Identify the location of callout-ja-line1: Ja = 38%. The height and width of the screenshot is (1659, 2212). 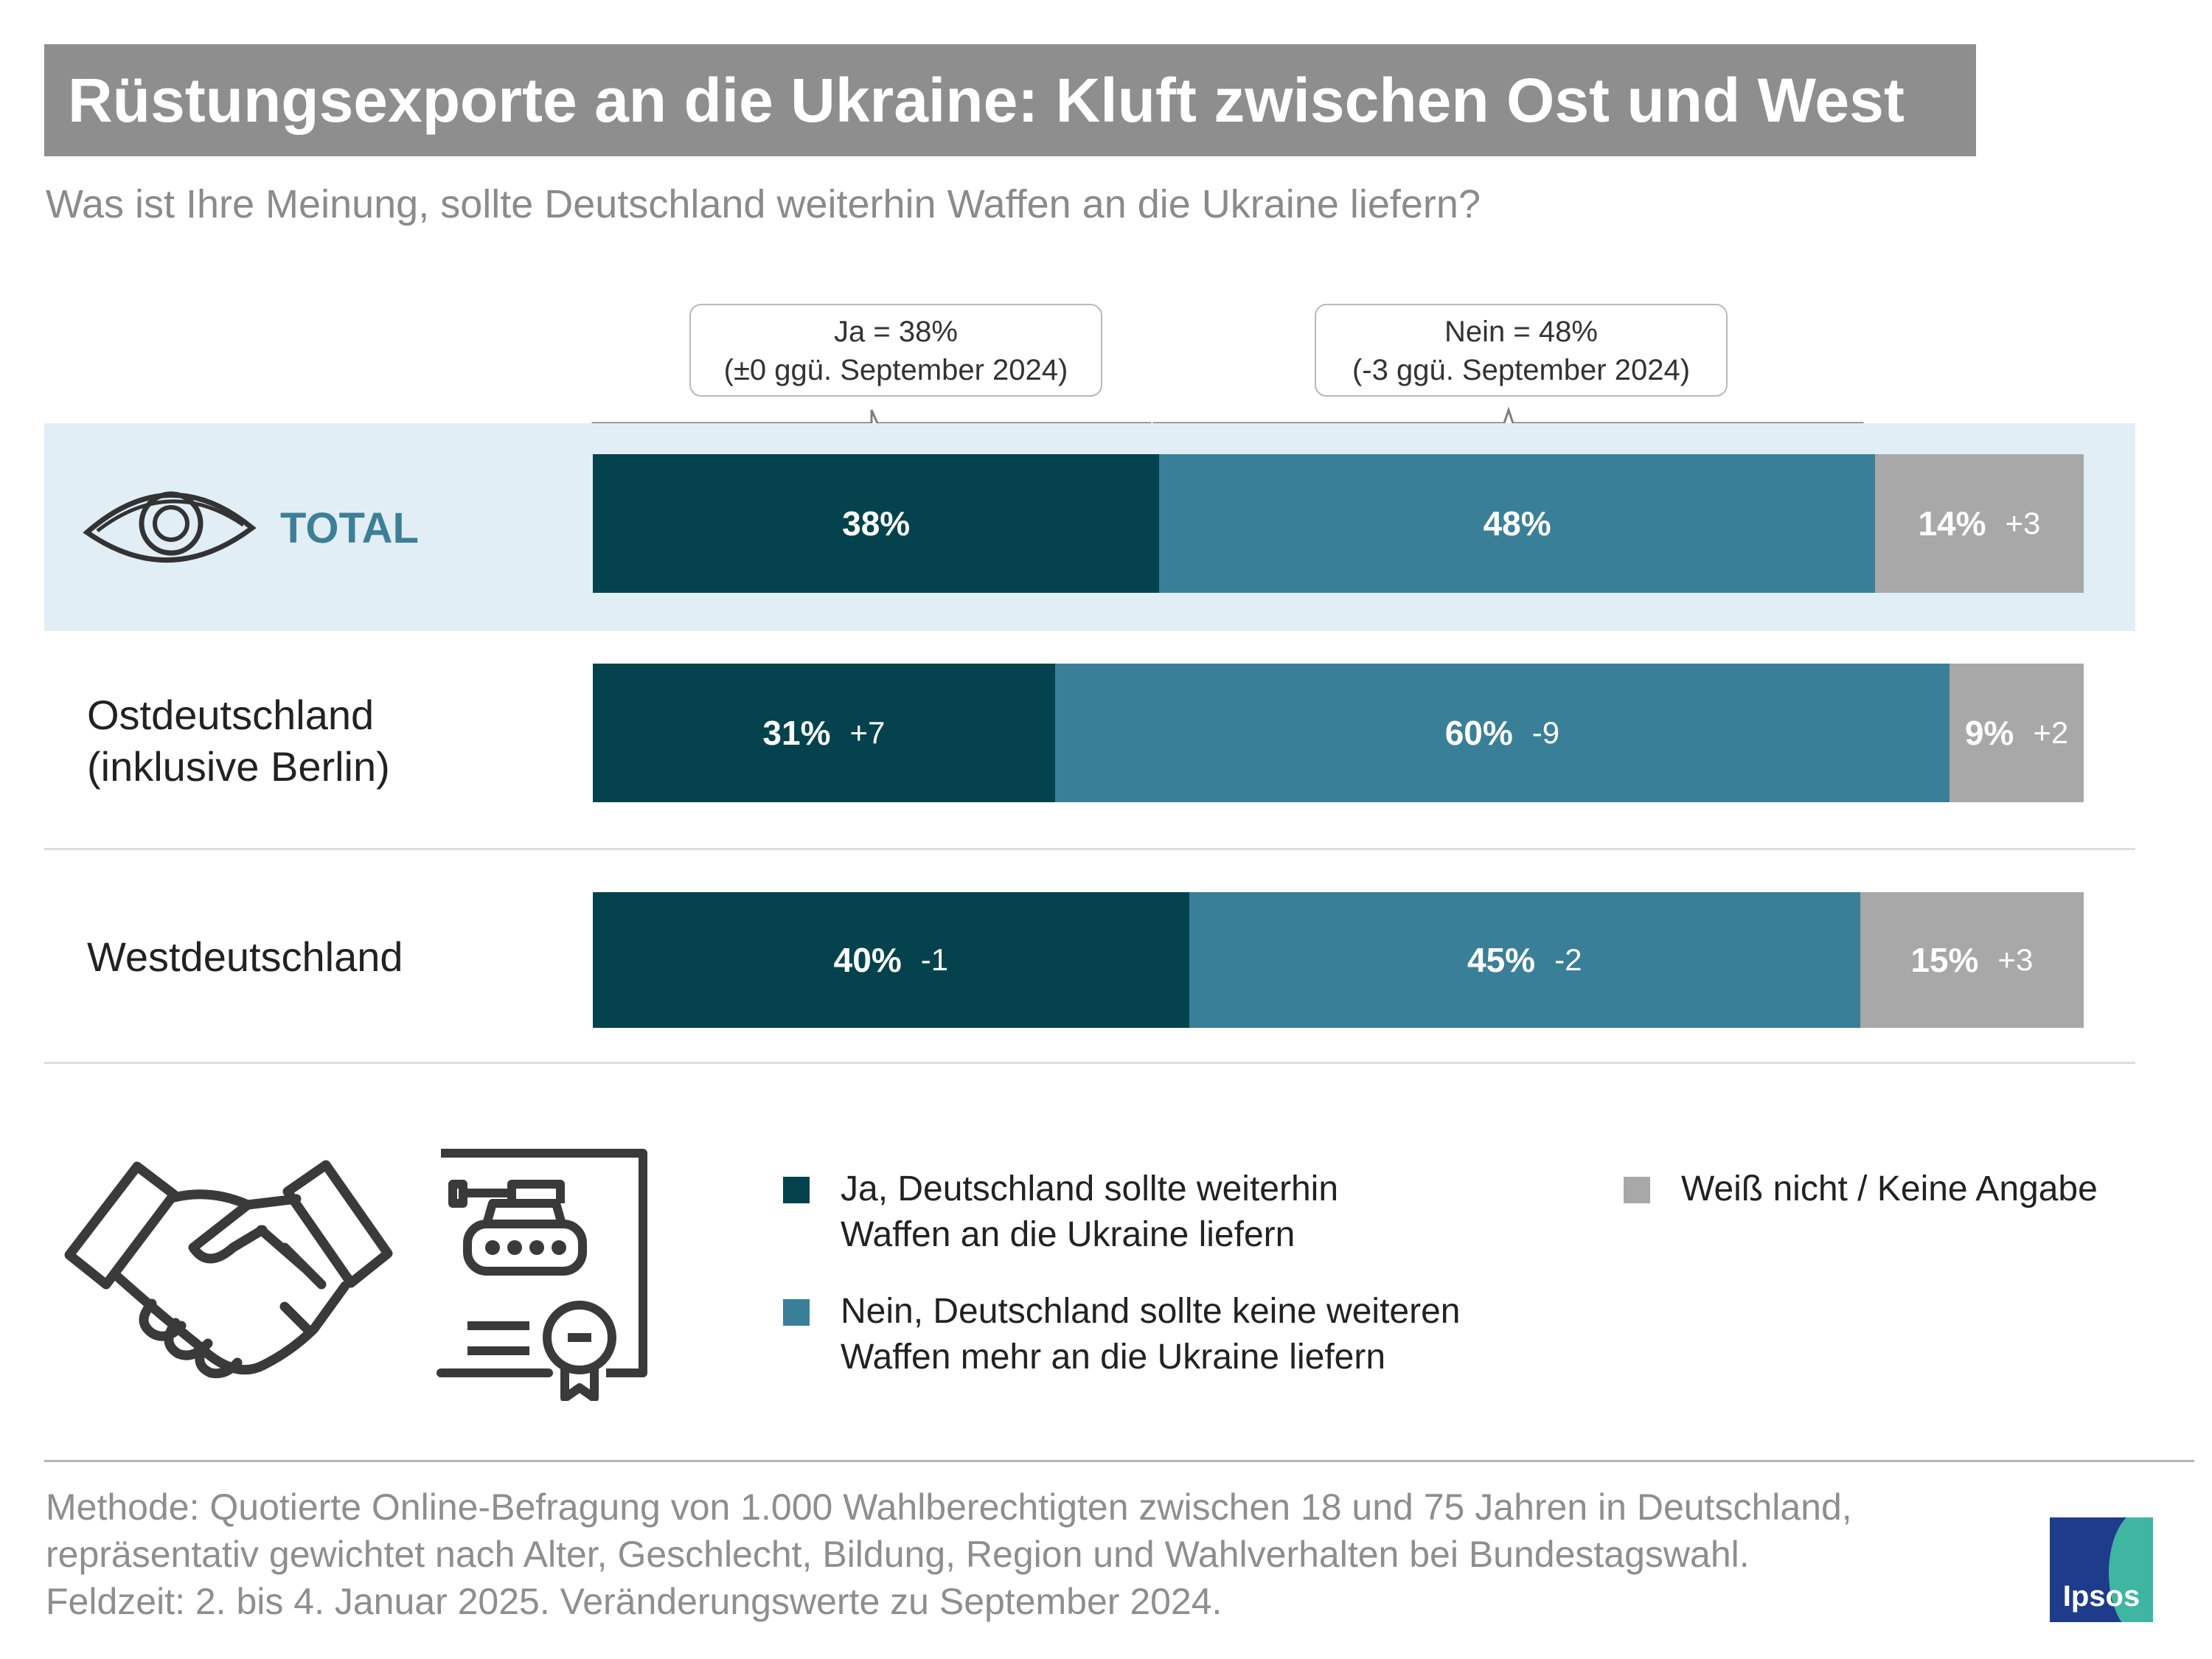
(896, 332).